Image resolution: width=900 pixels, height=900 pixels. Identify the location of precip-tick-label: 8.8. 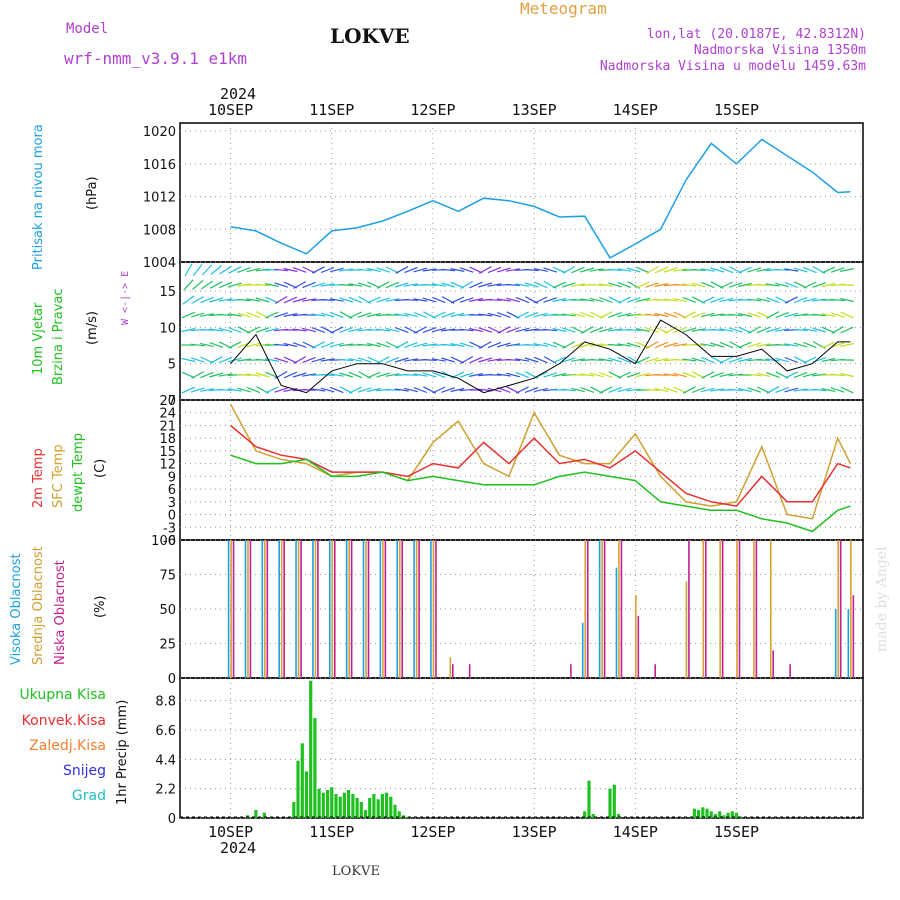
(165, 702).